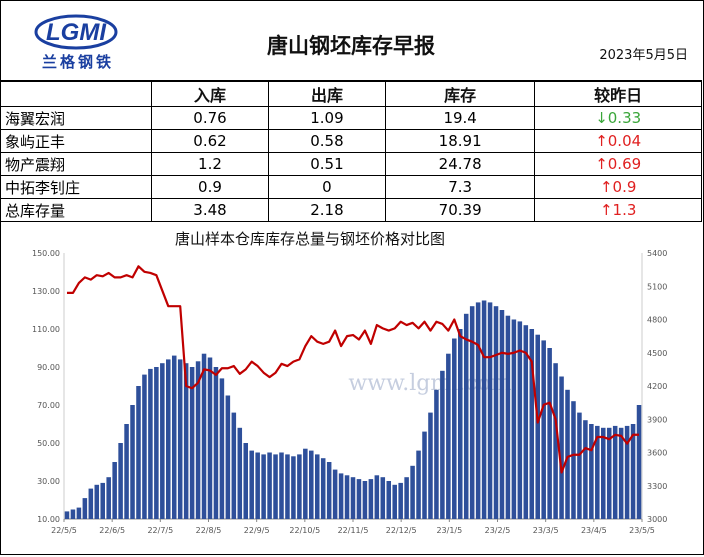 This screenshot has width=704, height=557. I want to click on row-in: 0.76, so click(210, 118).